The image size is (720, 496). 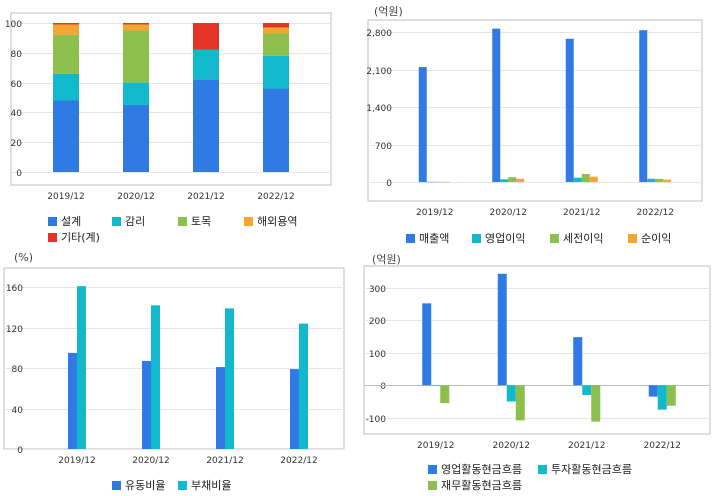 What do you see at coordinates (379, 34) in the screenshot?
I see `y-tick-label: 2,800` at bounding box center [379, 34].